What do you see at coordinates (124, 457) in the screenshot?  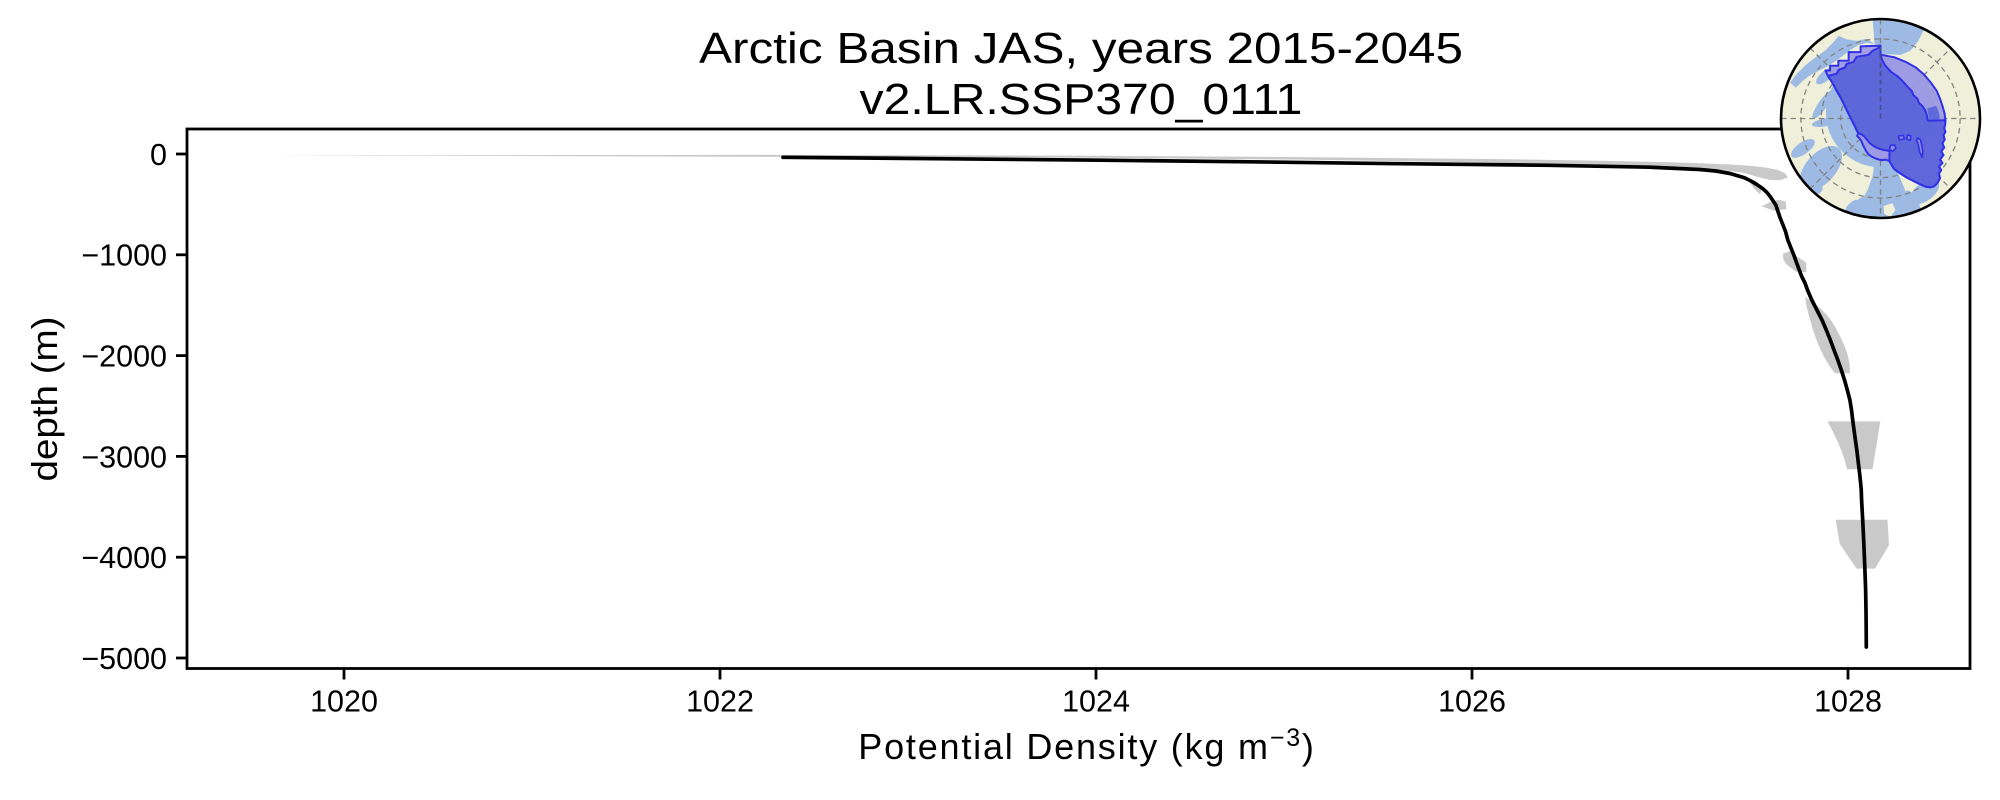 I see `svg-text: −3000` at bounding box center [124, 457].